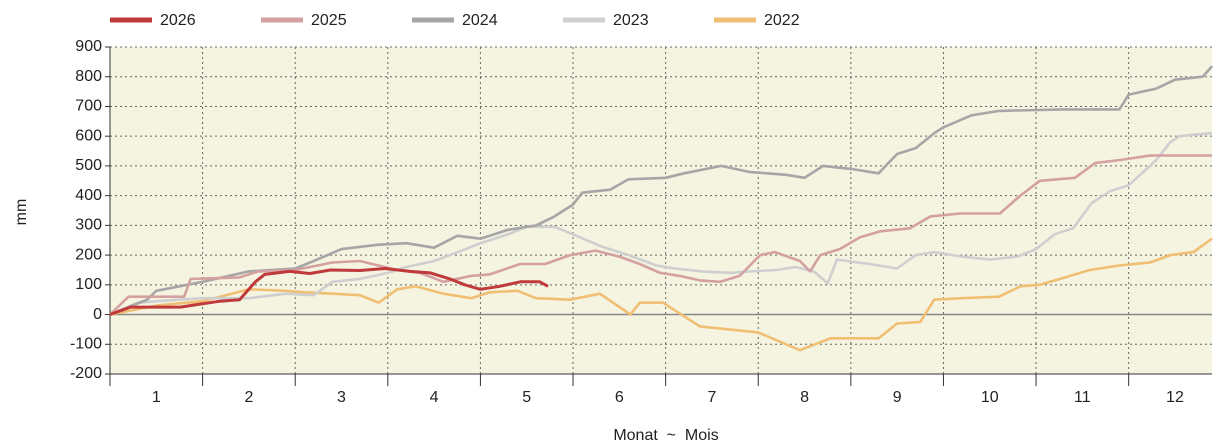  Describe the element at coordinates (897, 397) in the screenshot. I see `x-tick-label: 9` at that location.